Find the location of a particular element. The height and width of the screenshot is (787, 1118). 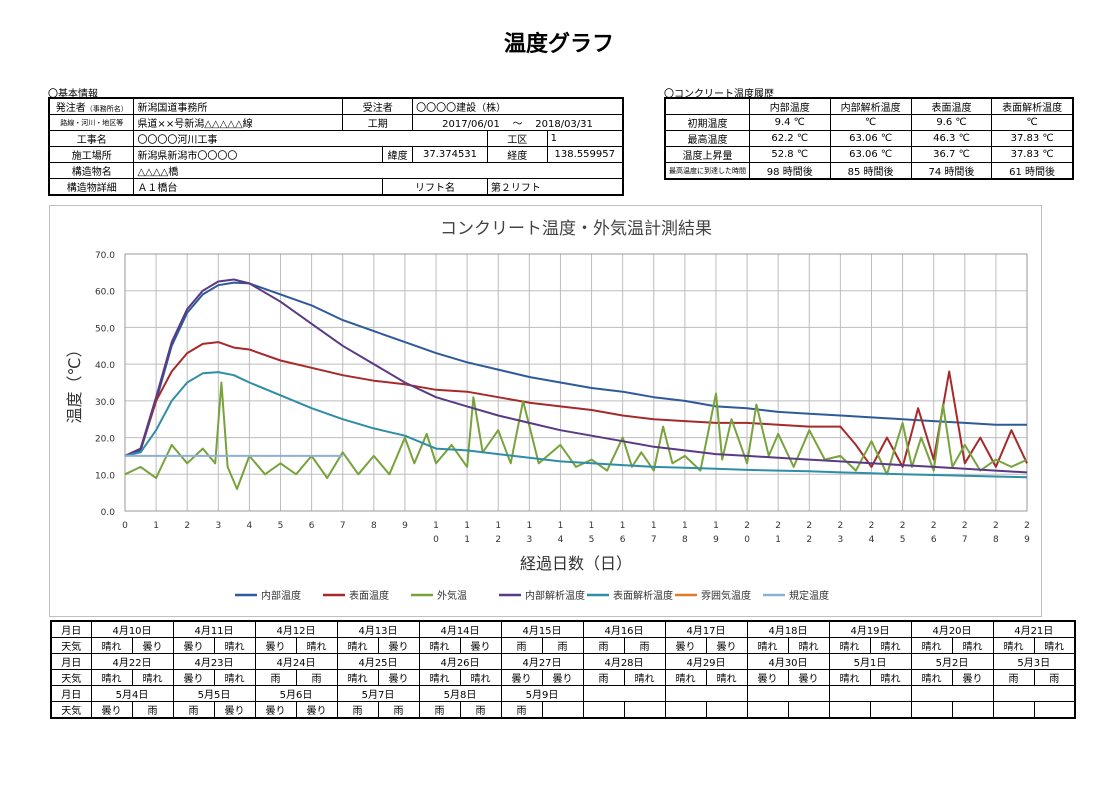

date-cell: 4月14日 is located at coordinates (460, 629).